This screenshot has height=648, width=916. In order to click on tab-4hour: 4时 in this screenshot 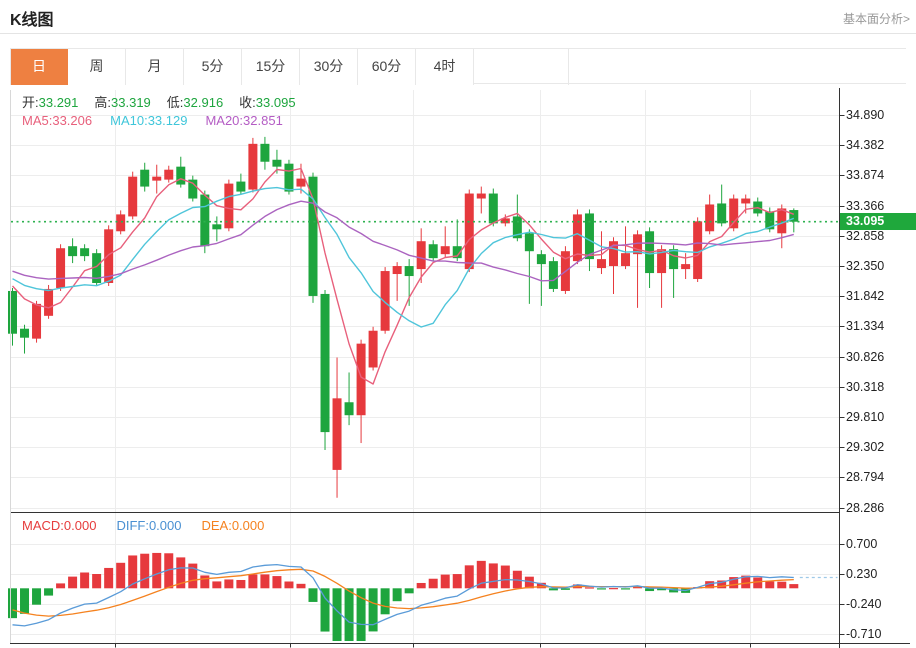, I will do `click(445, 67)`.